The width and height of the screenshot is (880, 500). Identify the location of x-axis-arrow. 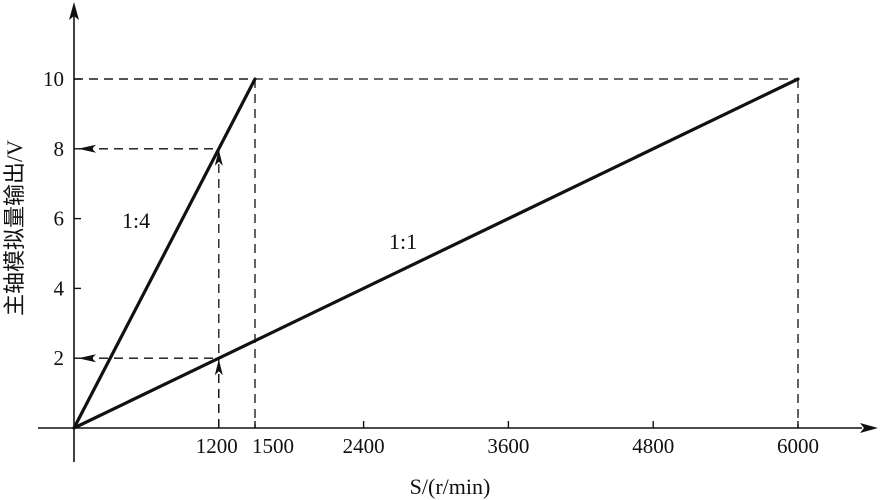
(869, 428).